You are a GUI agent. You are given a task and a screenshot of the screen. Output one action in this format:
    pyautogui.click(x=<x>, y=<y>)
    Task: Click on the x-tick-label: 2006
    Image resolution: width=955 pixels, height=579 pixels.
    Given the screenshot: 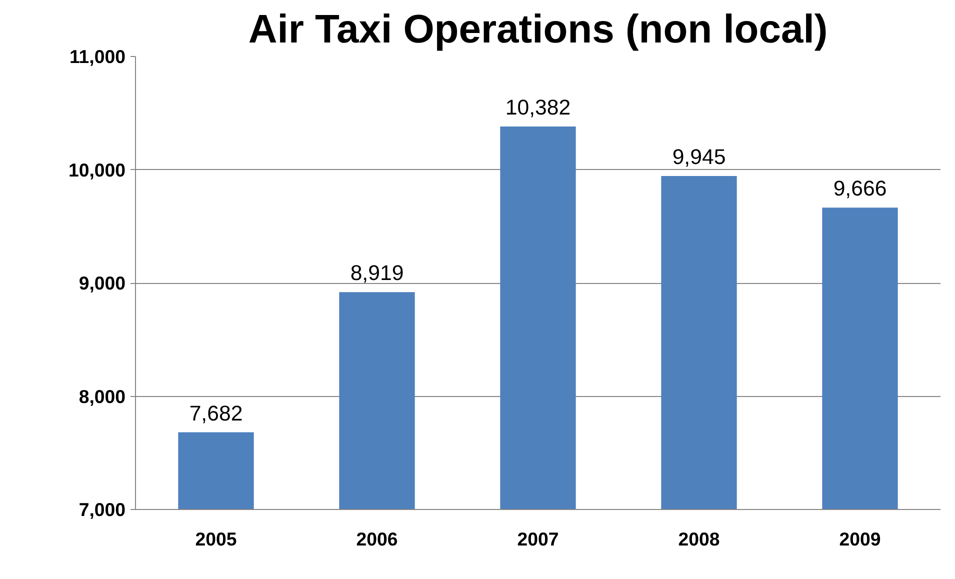 What is the action you would take?
    pyautogui.click(x=377, y=539)
    